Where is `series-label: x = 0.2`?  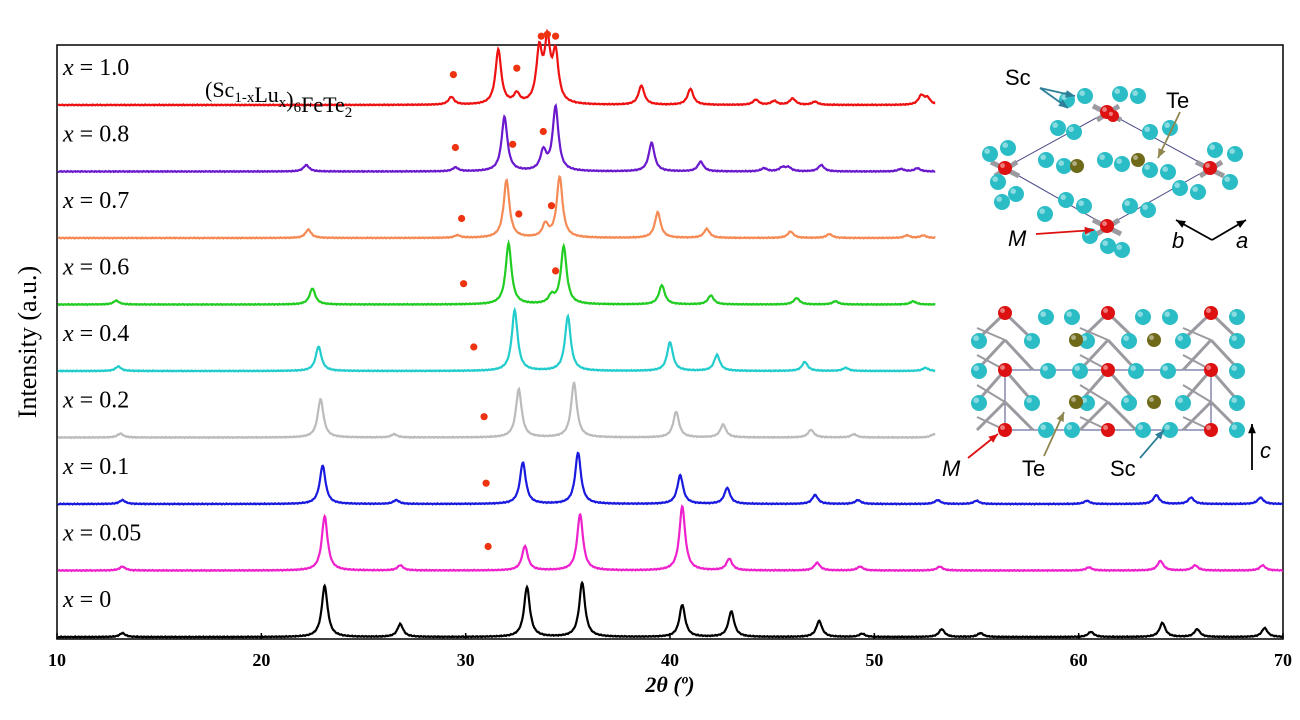 series-label: x = 0.2 is located at coordinates (95, 401).